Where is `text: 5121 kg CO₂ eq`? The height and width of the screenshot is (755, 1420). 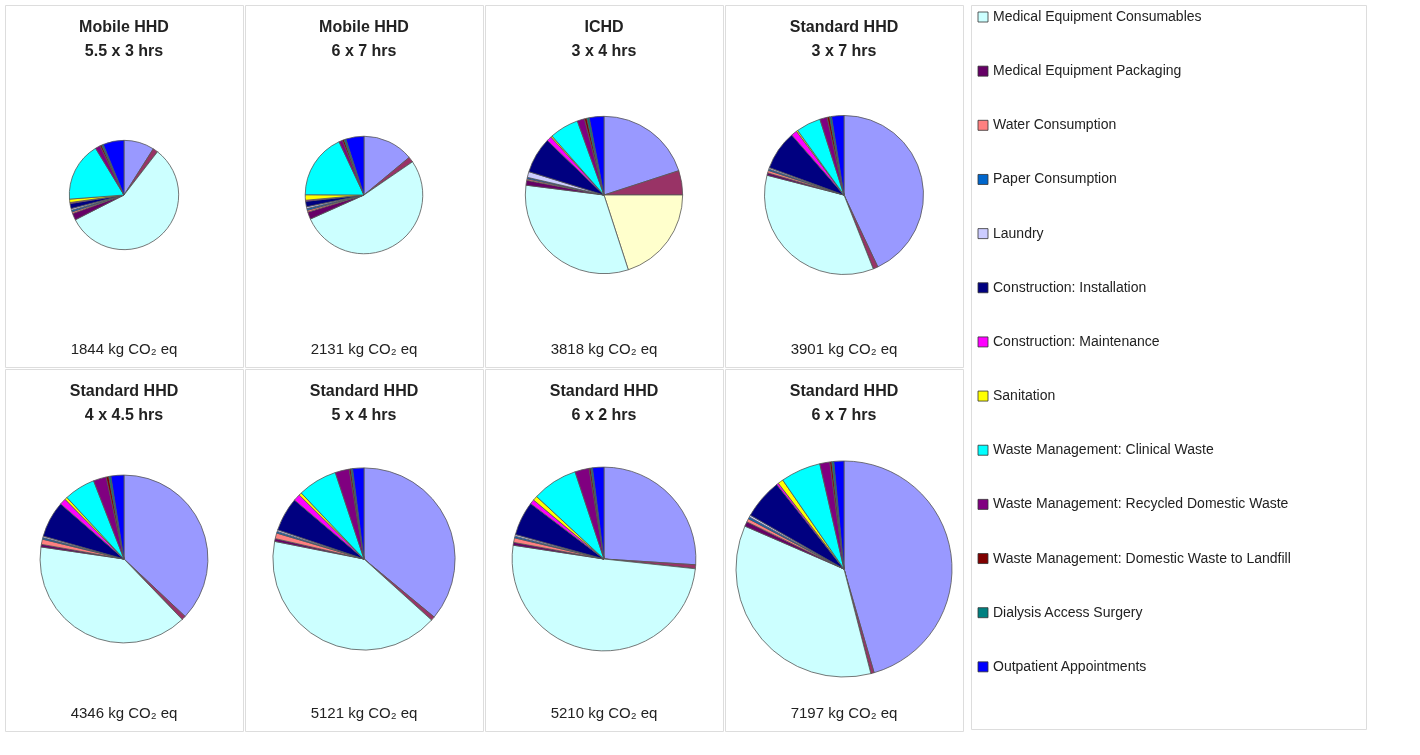
text: 5121 kg CO₂ eq is located at coordinates (364, 712).